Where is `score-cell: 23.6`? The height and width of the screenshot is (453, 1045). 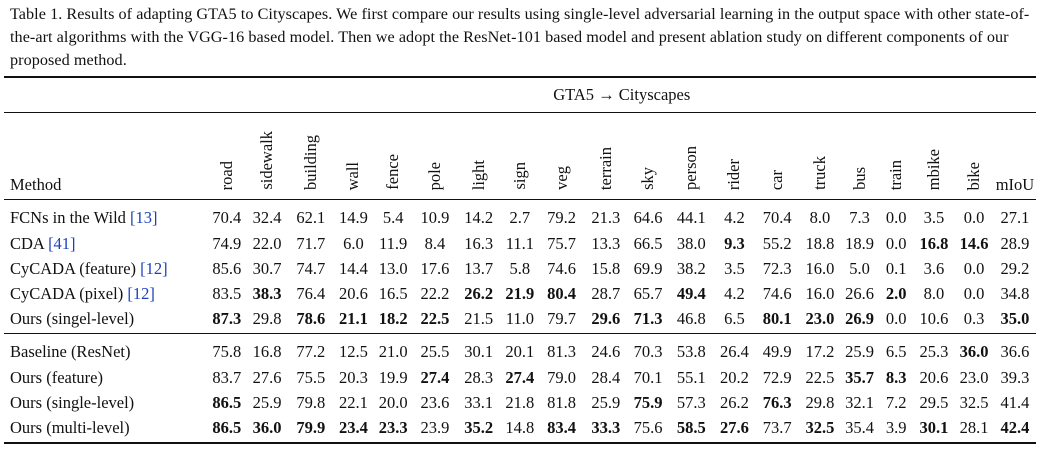
score-cell: 23.6 is located at coordinates (435, 402).